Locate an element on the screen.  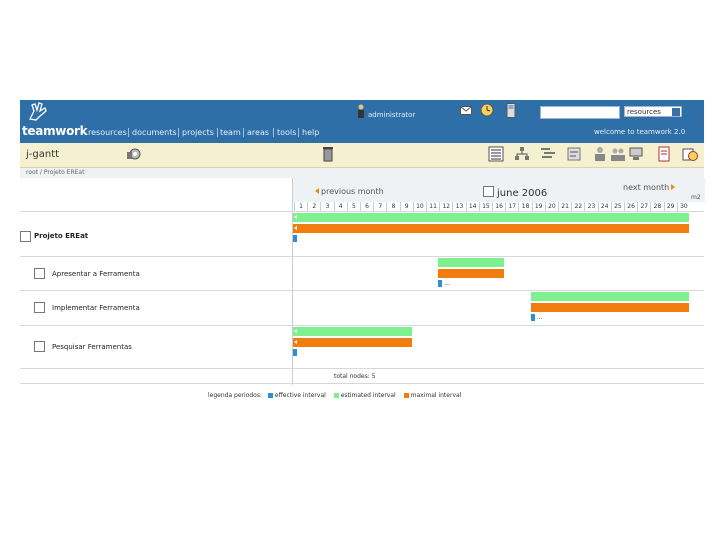
team-icon is located at coordinates (618, 154).